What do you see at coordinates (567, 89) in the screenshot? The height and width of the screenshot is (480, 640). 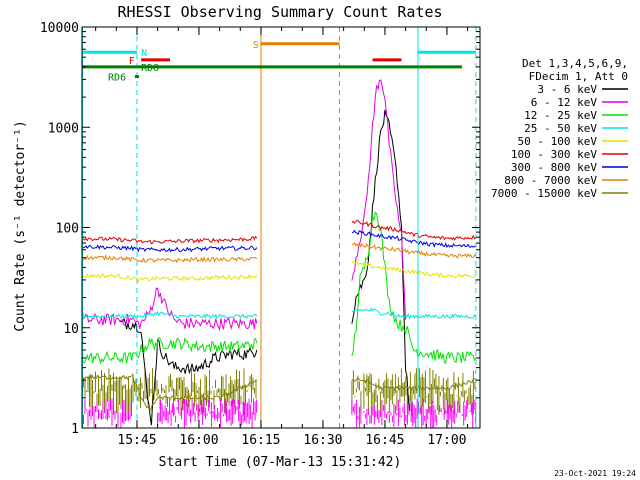 I see `legend-entry-label: 3 - 6 keV` at bounding box center [567, 89].